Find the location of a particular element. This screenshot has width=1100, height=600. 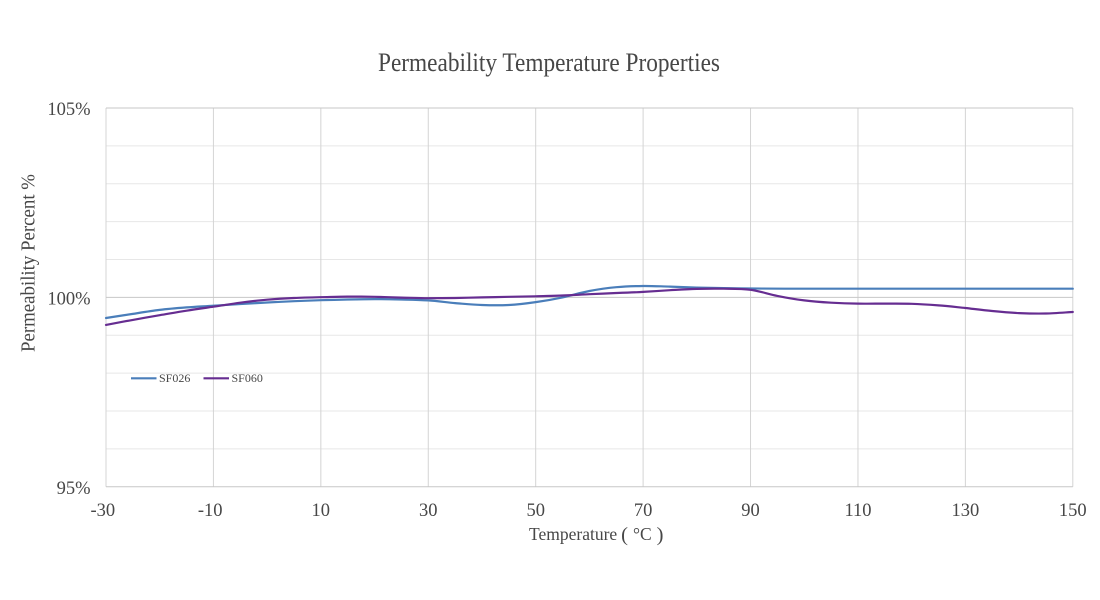

svg-text: 110 is located at coordinates (857, 511).